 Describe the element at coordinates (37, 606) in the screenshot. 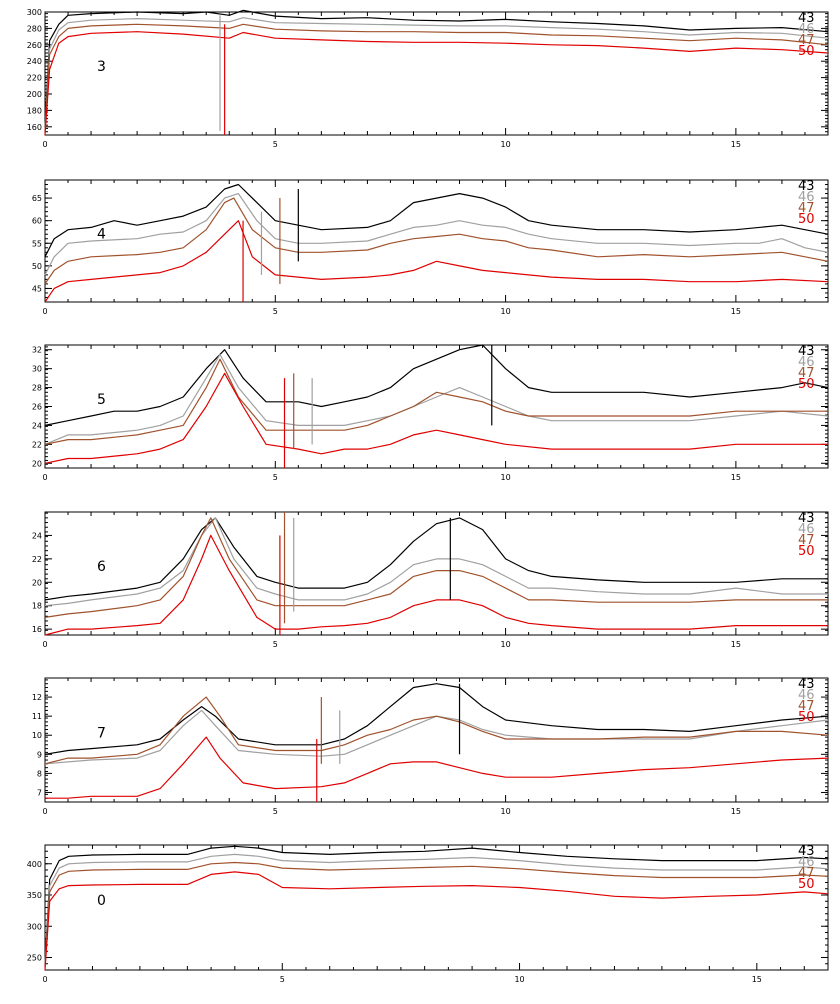

I see `y-tick-label: 18` at that location.